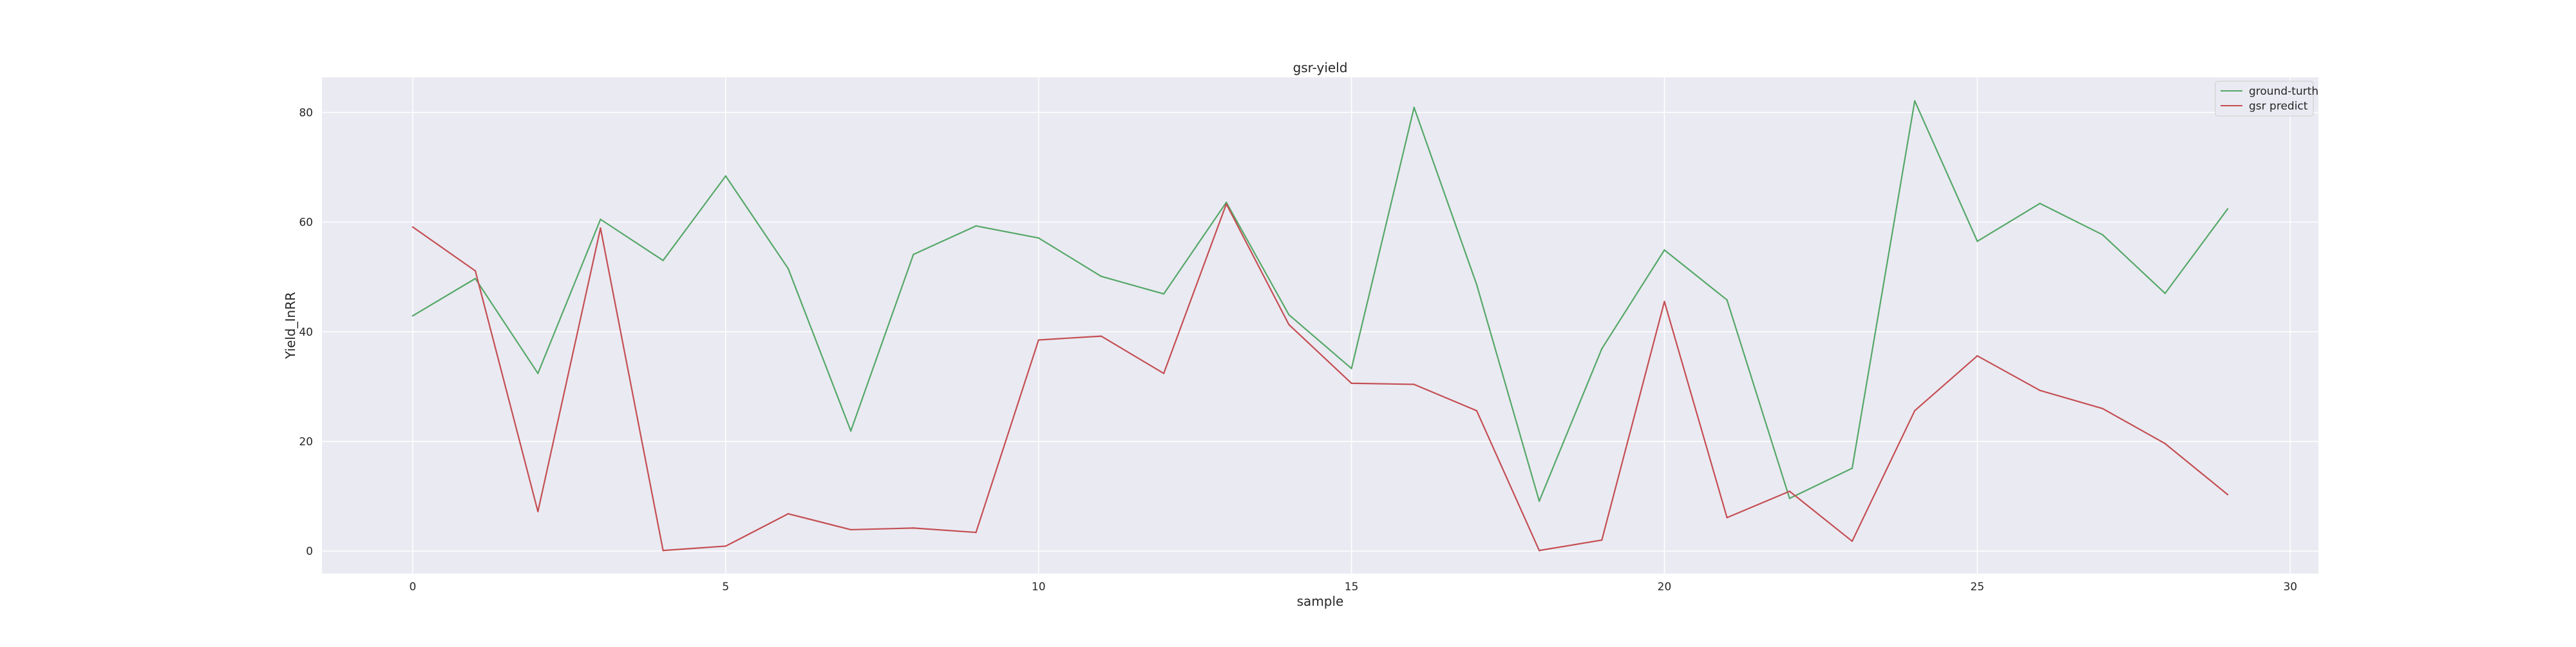 This screenshot has width=2576, height=647. What do you see at coordinates (1320, 601) in the screenshot?
I see `x-axis-label: sample` at bounding box center [1320, 601].